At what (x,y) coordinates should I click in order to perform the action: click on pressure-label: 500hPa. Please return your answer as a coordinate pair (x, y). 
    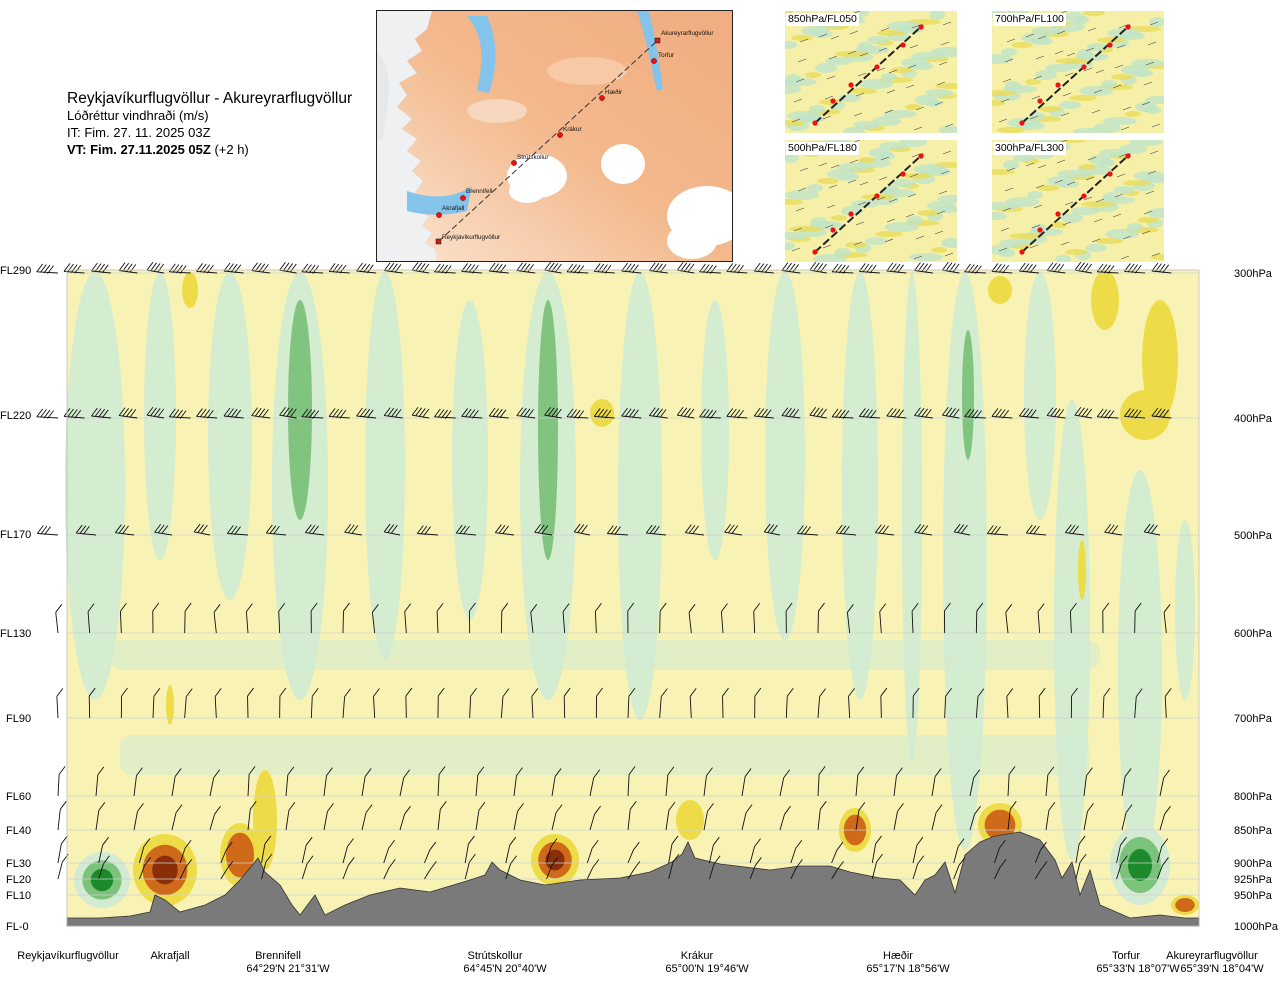
    Looking at the image, I should click on (1253, 536).